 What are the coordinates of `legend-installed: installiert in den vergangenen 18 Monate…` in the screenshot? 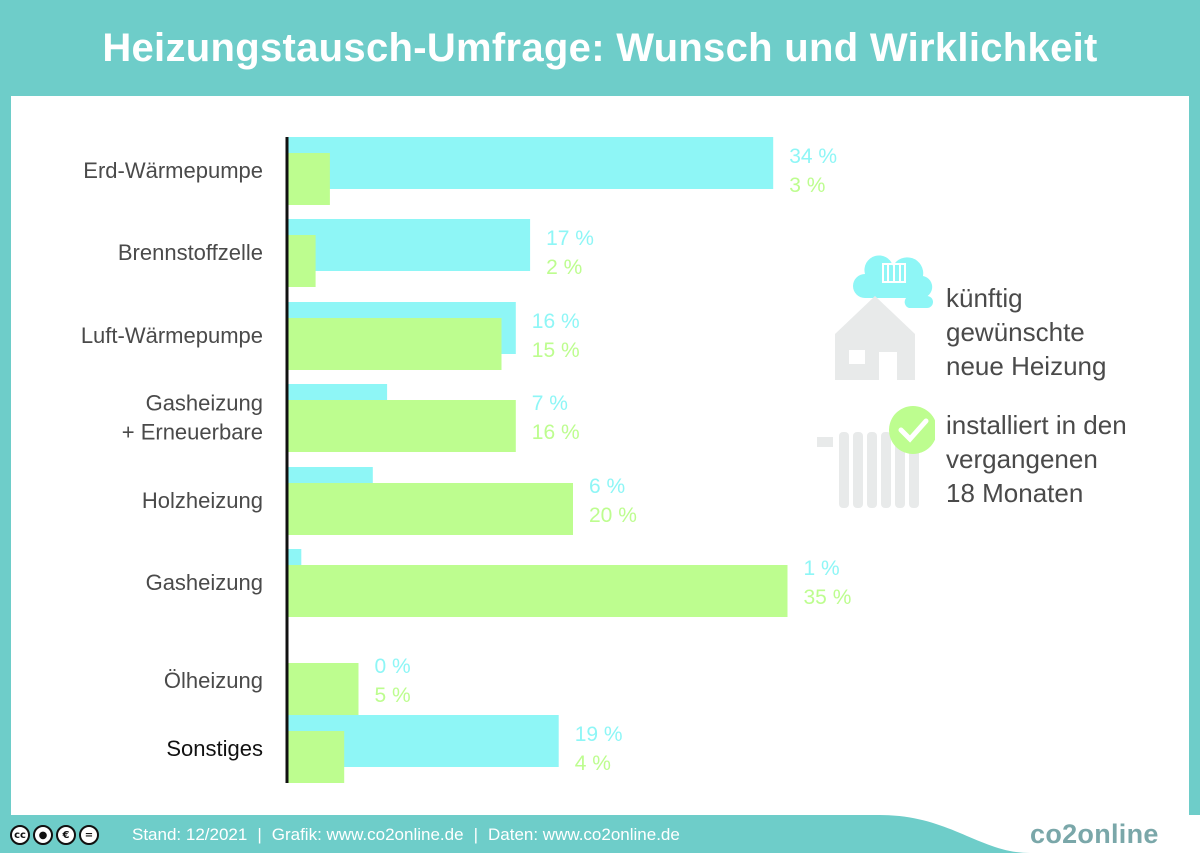 It's located at (1061, 459).